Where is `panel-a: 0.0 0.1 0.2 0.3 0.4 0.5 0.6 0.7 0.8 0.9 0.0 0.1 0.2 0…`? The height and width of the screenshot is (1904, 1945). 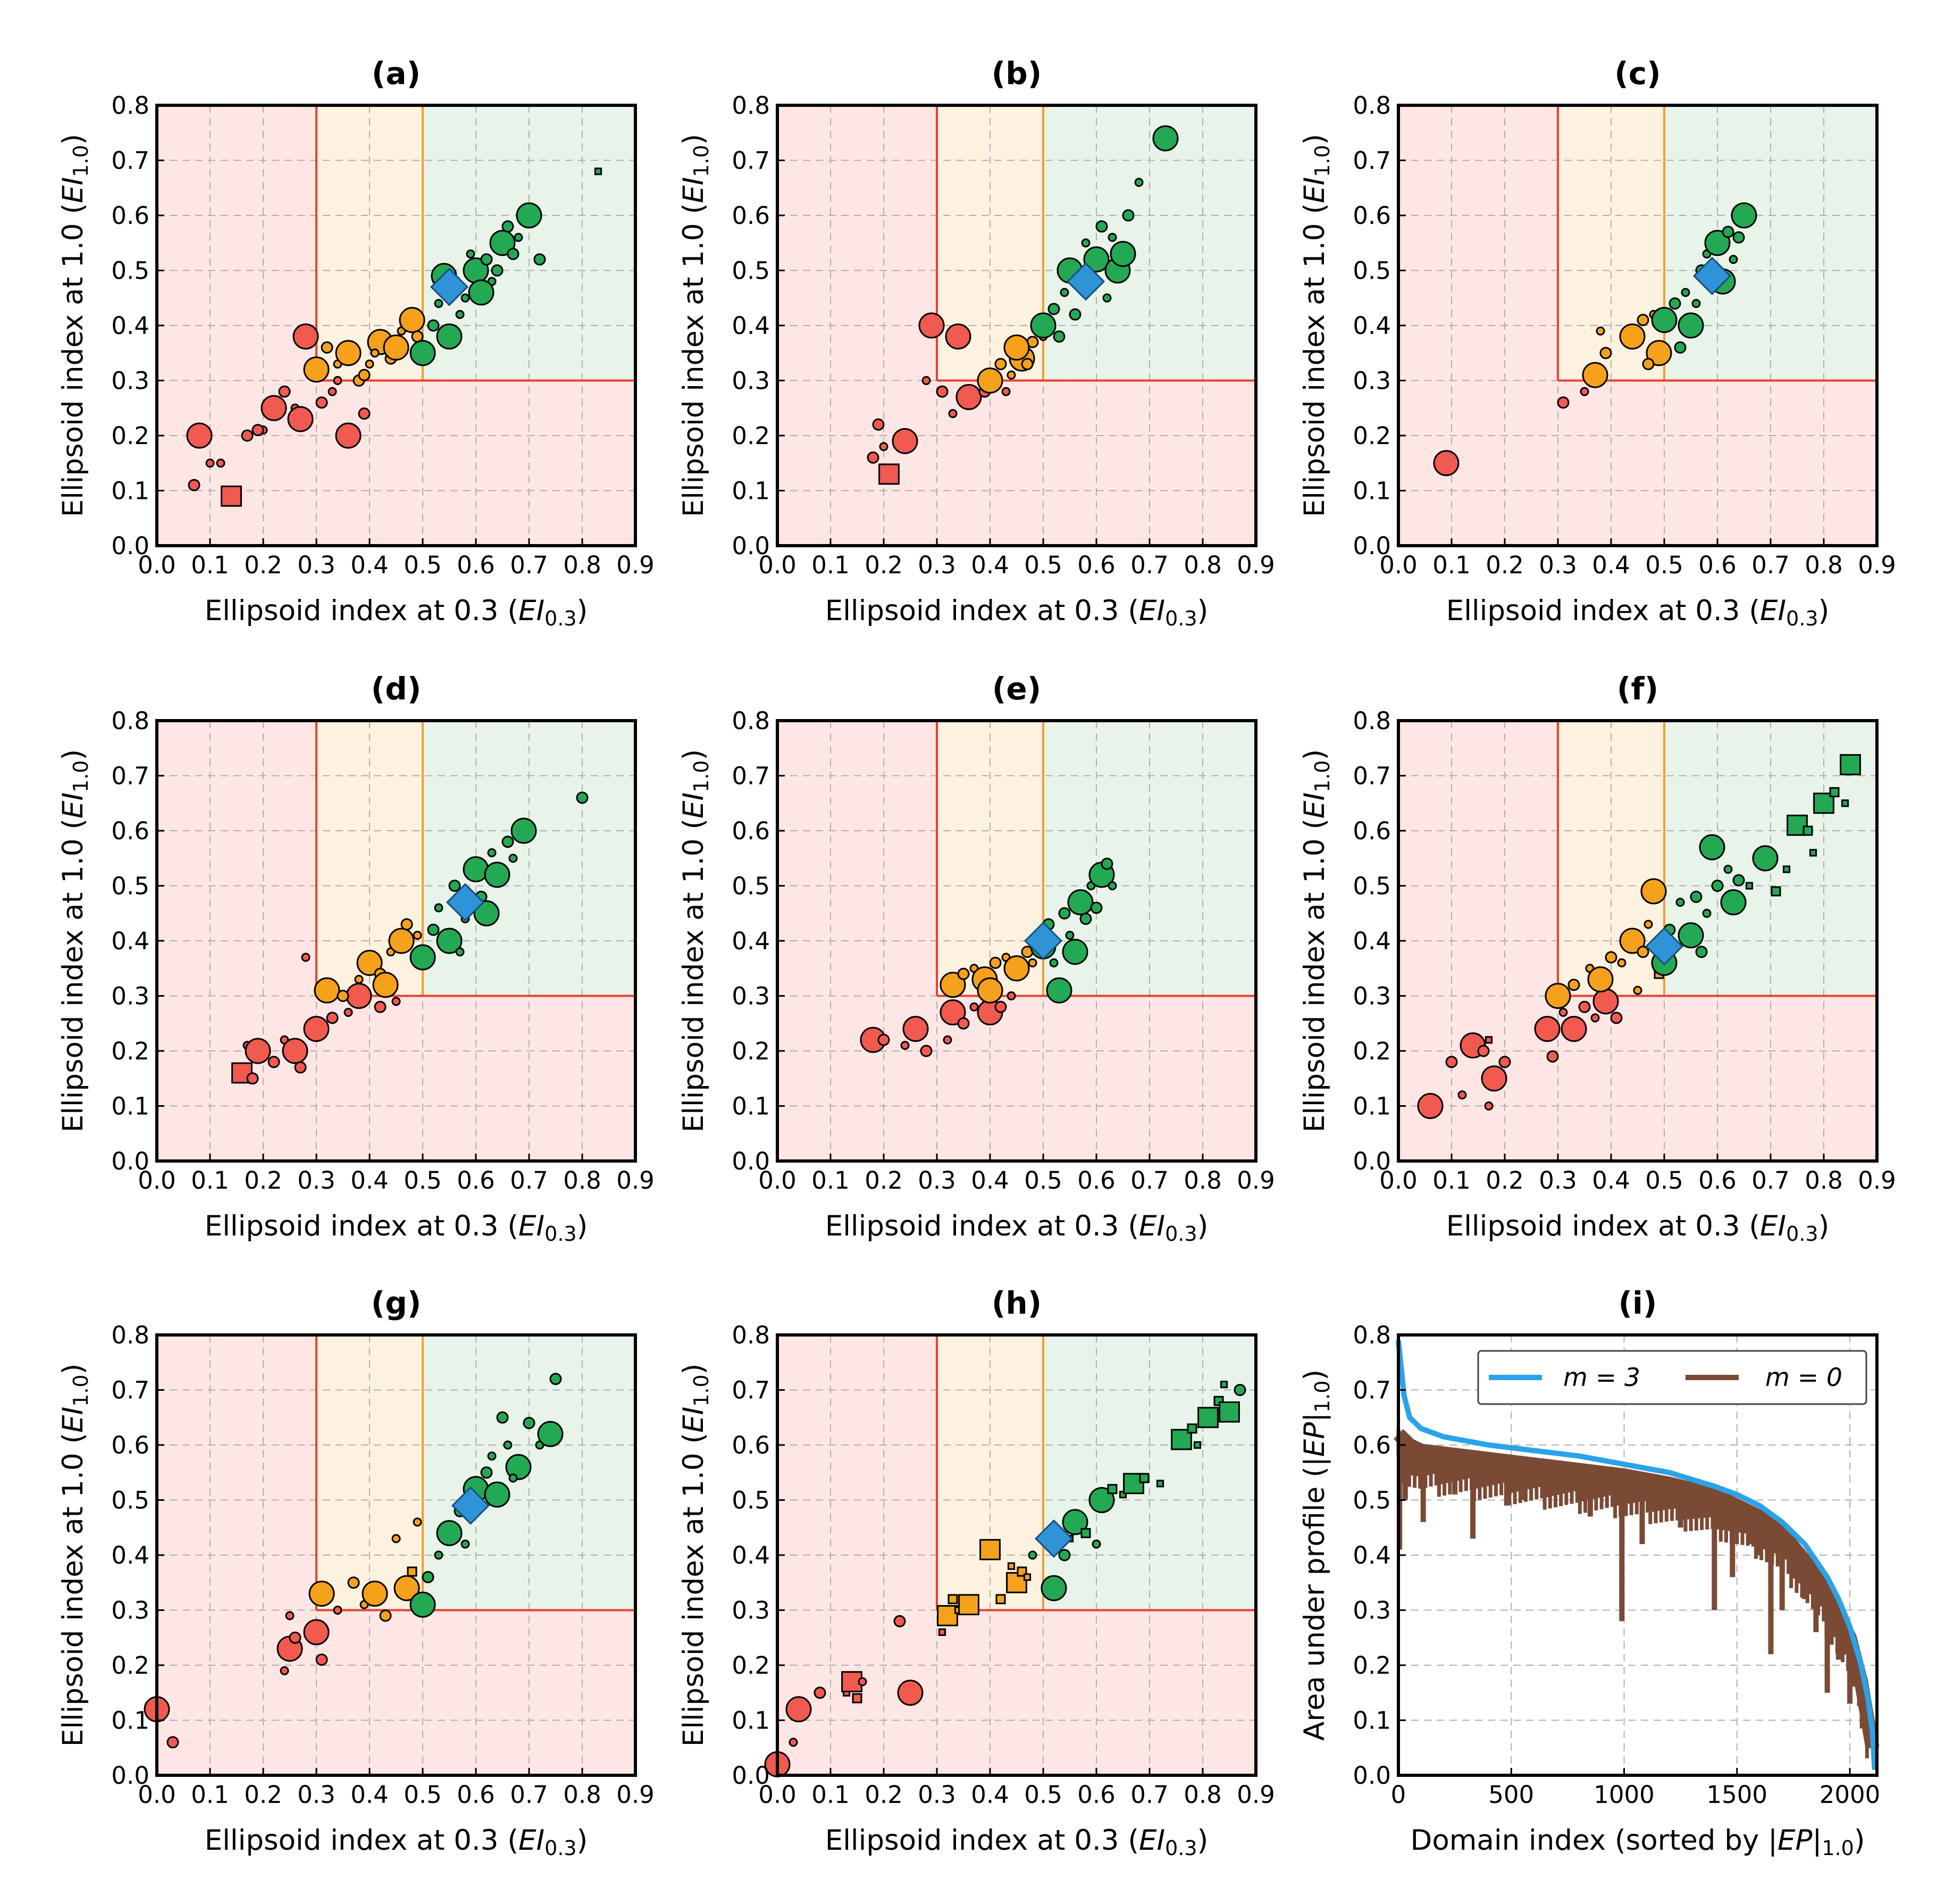
panel-a: 0.0 0.1 0.2 0.3 0.4 0.5 0.6 0.7 0.8 0.9 0.0 0.1 0.2 0… is located at coordinates (356, 342).